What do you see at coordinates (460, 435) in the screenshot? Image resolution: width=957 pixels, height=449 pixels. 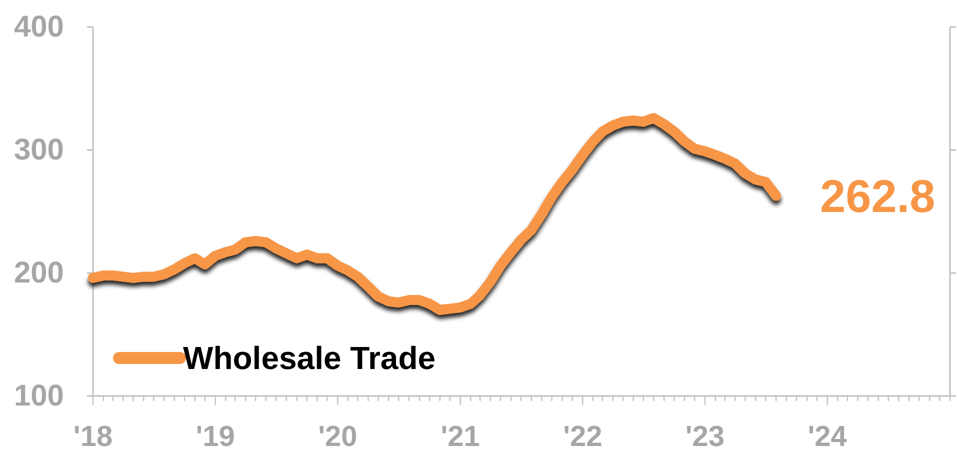 I see `x-tick-label: '21` at bounding box center [460, 435].